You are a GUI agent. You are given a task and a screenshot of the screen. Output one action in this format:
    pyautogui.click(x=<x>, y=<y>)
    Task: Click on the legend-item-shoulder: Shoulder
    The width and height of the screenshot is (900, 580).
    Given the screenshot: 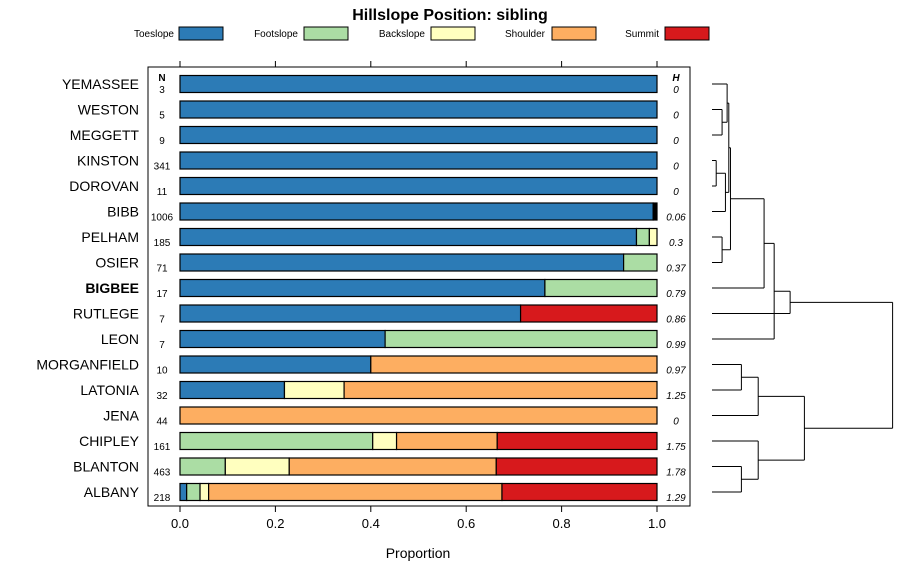 What is the action you would take?
    pyautogui.click(x=551, y=33)
    